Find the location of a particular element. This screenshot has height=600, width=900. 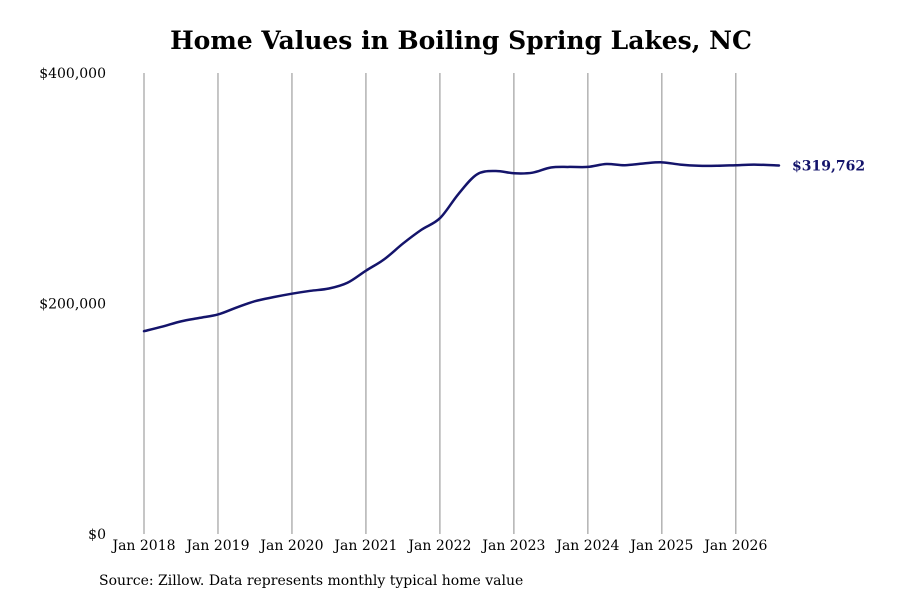

y-tick-label: $0 is located at coordinates (97, 535).